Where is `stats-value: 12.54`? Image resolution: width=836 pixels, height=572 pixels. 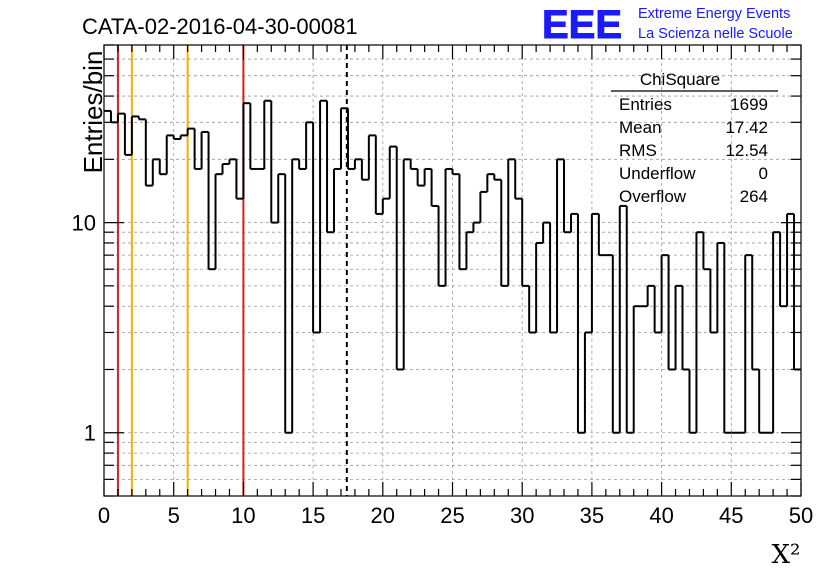
stats-value: 12.54 is located at coordinates (746, 150).